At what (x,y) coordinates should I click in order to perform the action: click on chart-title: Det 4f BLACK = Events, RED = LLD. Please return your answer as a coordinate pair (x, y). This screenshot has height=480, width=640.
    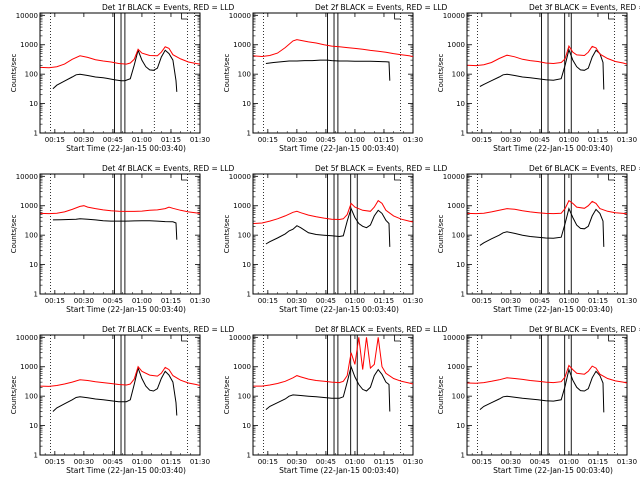
    Looking at the image, I should click on (168, 168).